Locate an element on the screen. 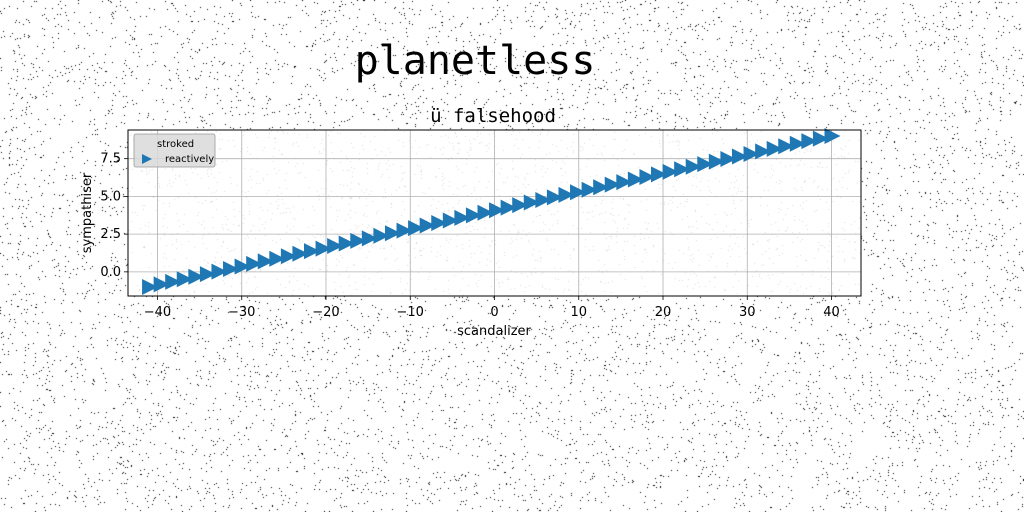 The height and width of the screenshot is (512, 1024). y-tick-label: 7.5 is located at coordinates (110, 159).